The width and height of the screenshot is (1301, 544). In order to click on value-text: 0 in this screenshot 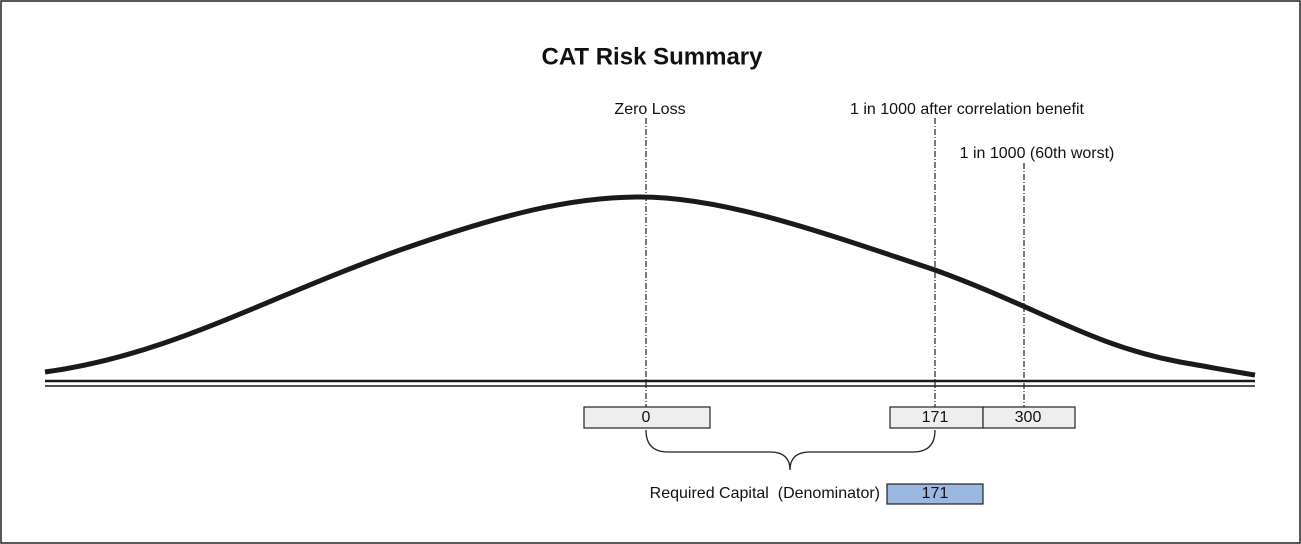, I will do `click(646, 417)`.